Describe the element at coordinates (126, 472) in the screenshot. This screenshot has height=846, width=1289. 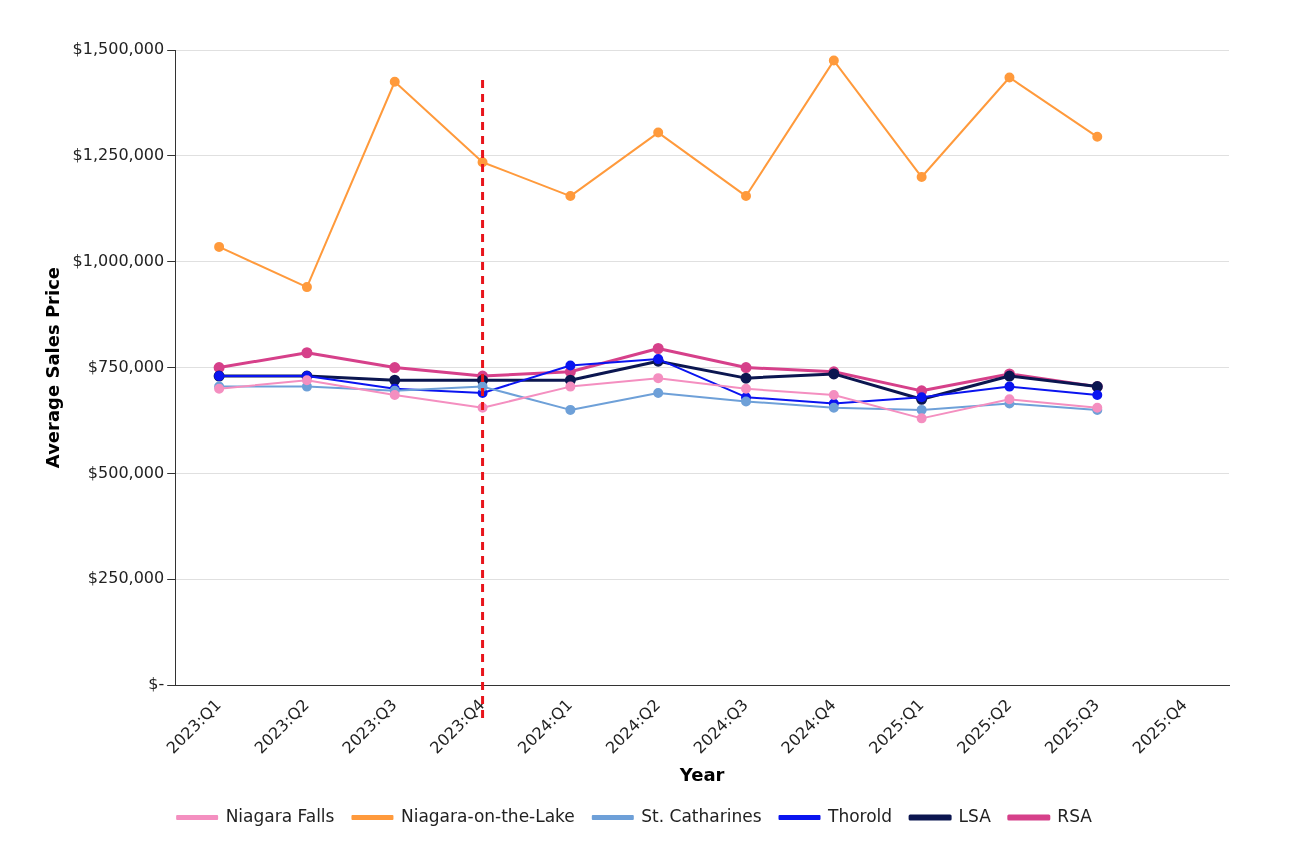
I see `y-tick-label: $500,000` at that location.